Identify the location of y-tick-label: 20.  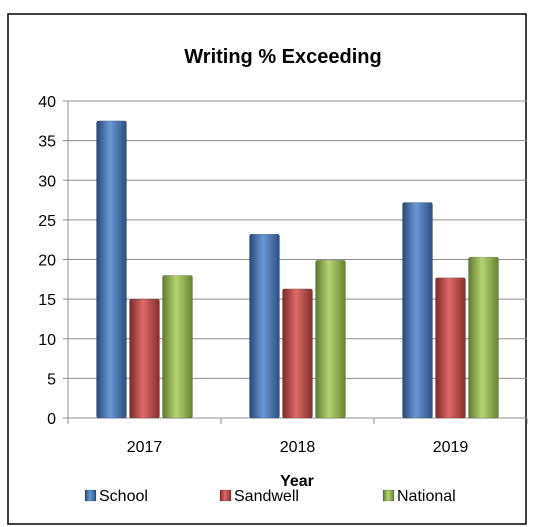
(47, 261).